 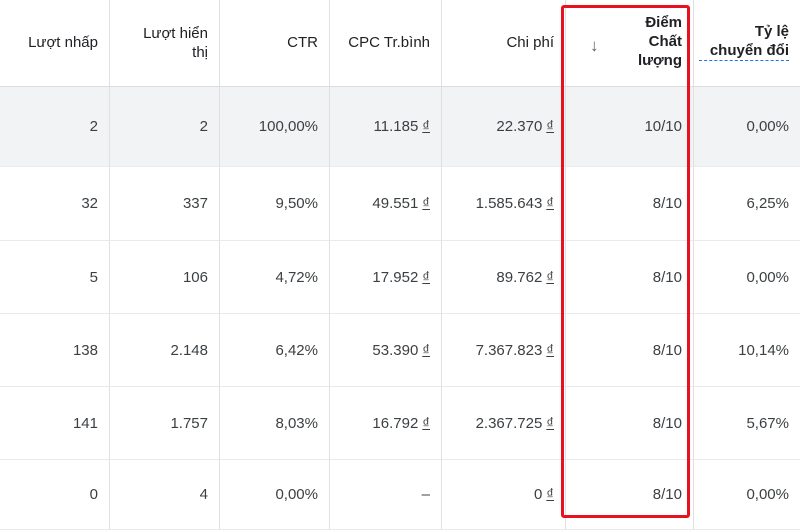 What do you see at coordinates (395, 277) in the screenshot?
I see `cell-value: 17.952` at bounding box center [395, 277].